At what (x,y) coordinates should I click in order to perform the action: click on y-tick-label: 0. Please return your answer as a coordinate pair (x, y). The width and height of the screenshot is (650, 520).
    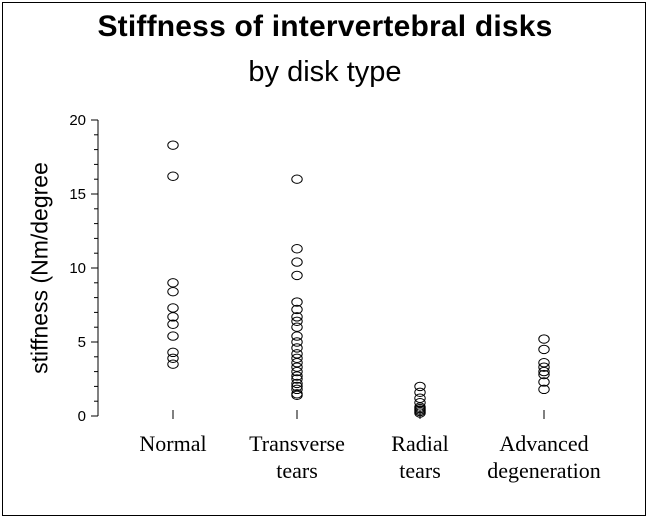
    Looking at the image, I should click on (82, 416).